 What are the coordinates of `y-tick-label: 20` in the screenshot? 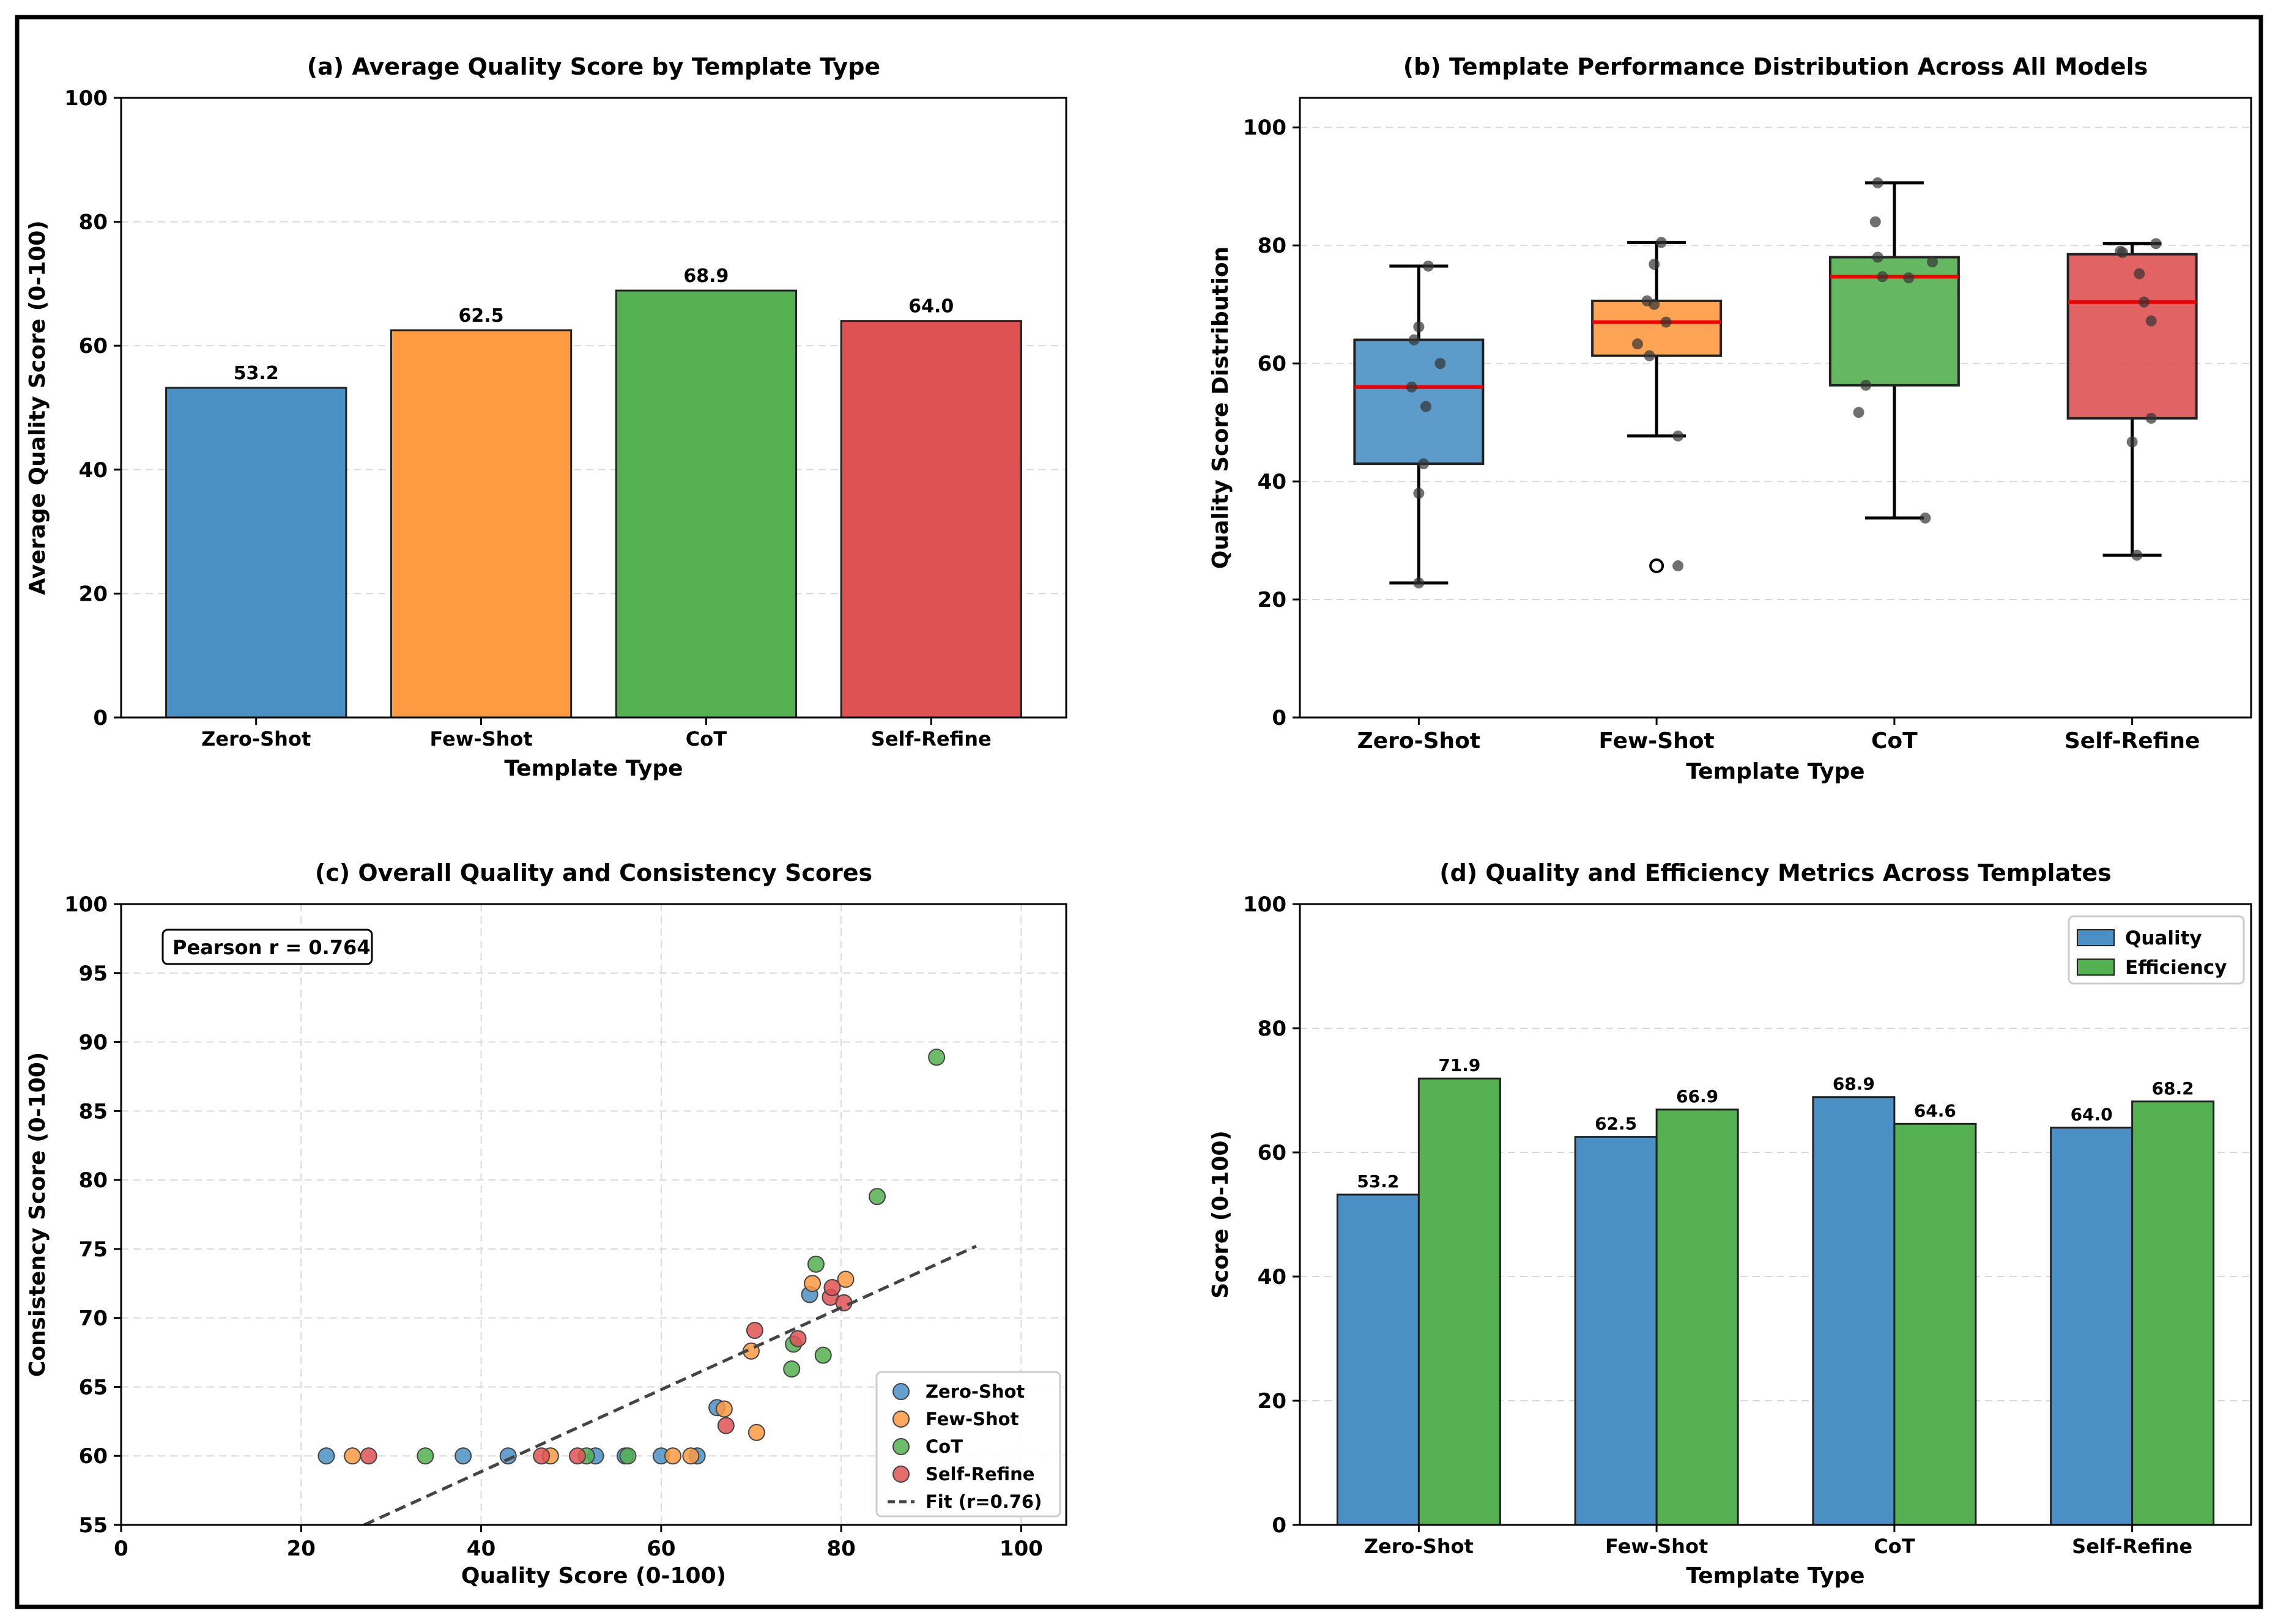 It's located at (1272, 600).